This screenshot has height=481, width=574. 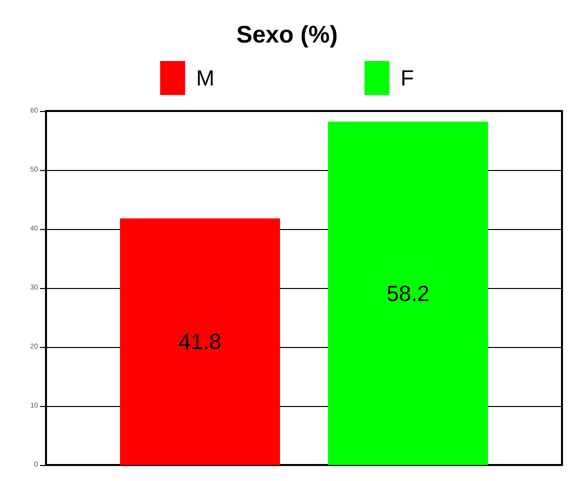 What do you see at coordinates (200, 341) in the screenshot?
I see `data-label: 41.8` at bounding box center [200, 341].